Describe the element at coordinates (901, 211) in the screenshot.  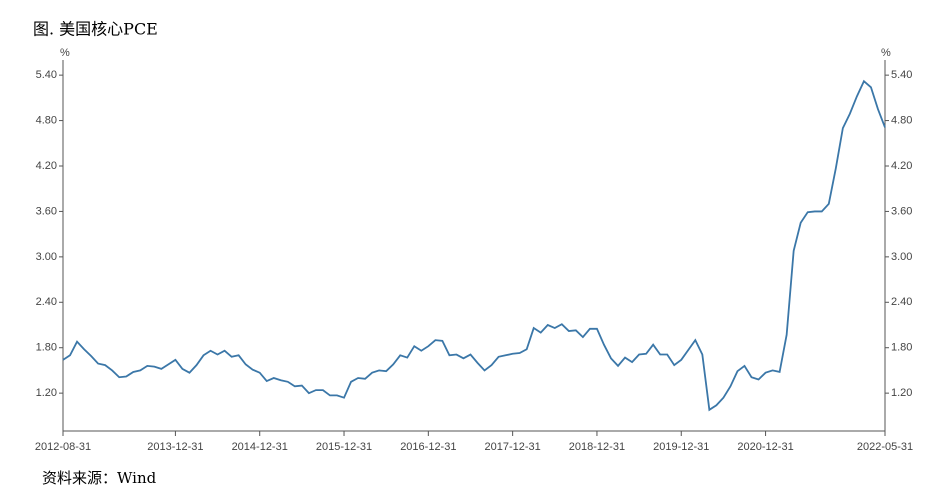
I see `y2-tick-label: 3.60` at that location.